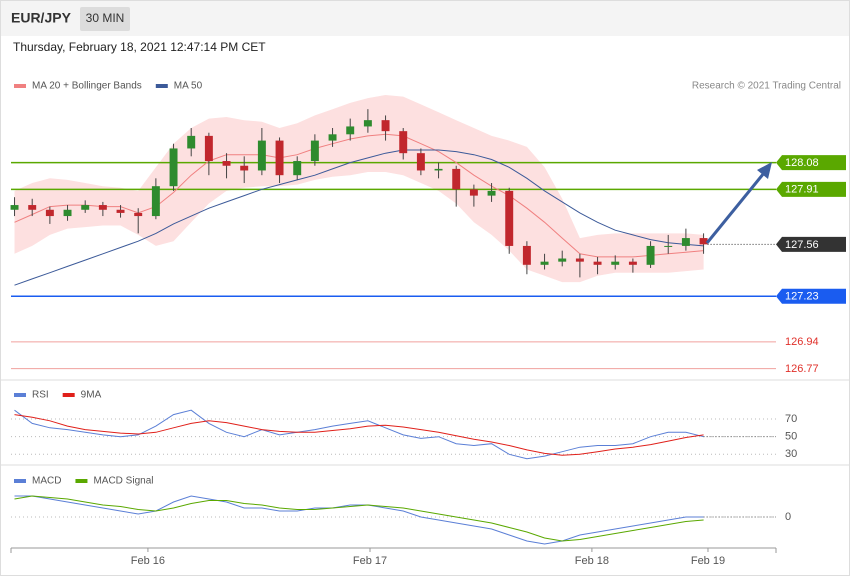  I want to click on header-bar, so click(425, 18).